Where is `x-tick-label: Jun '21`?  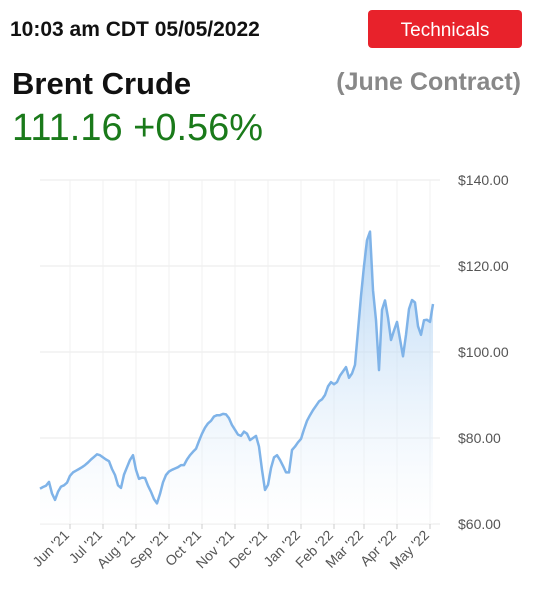
x-tick-label: Jun '21 is located at coordinates (50, 548).